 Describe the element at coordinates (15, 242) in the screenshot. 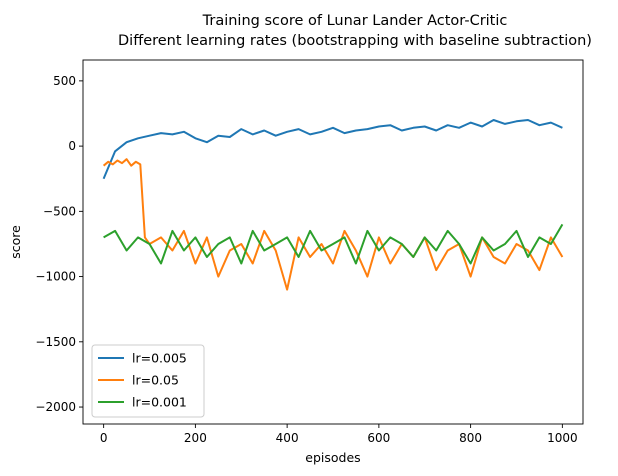

I see `y-axis-label: score` at that location.